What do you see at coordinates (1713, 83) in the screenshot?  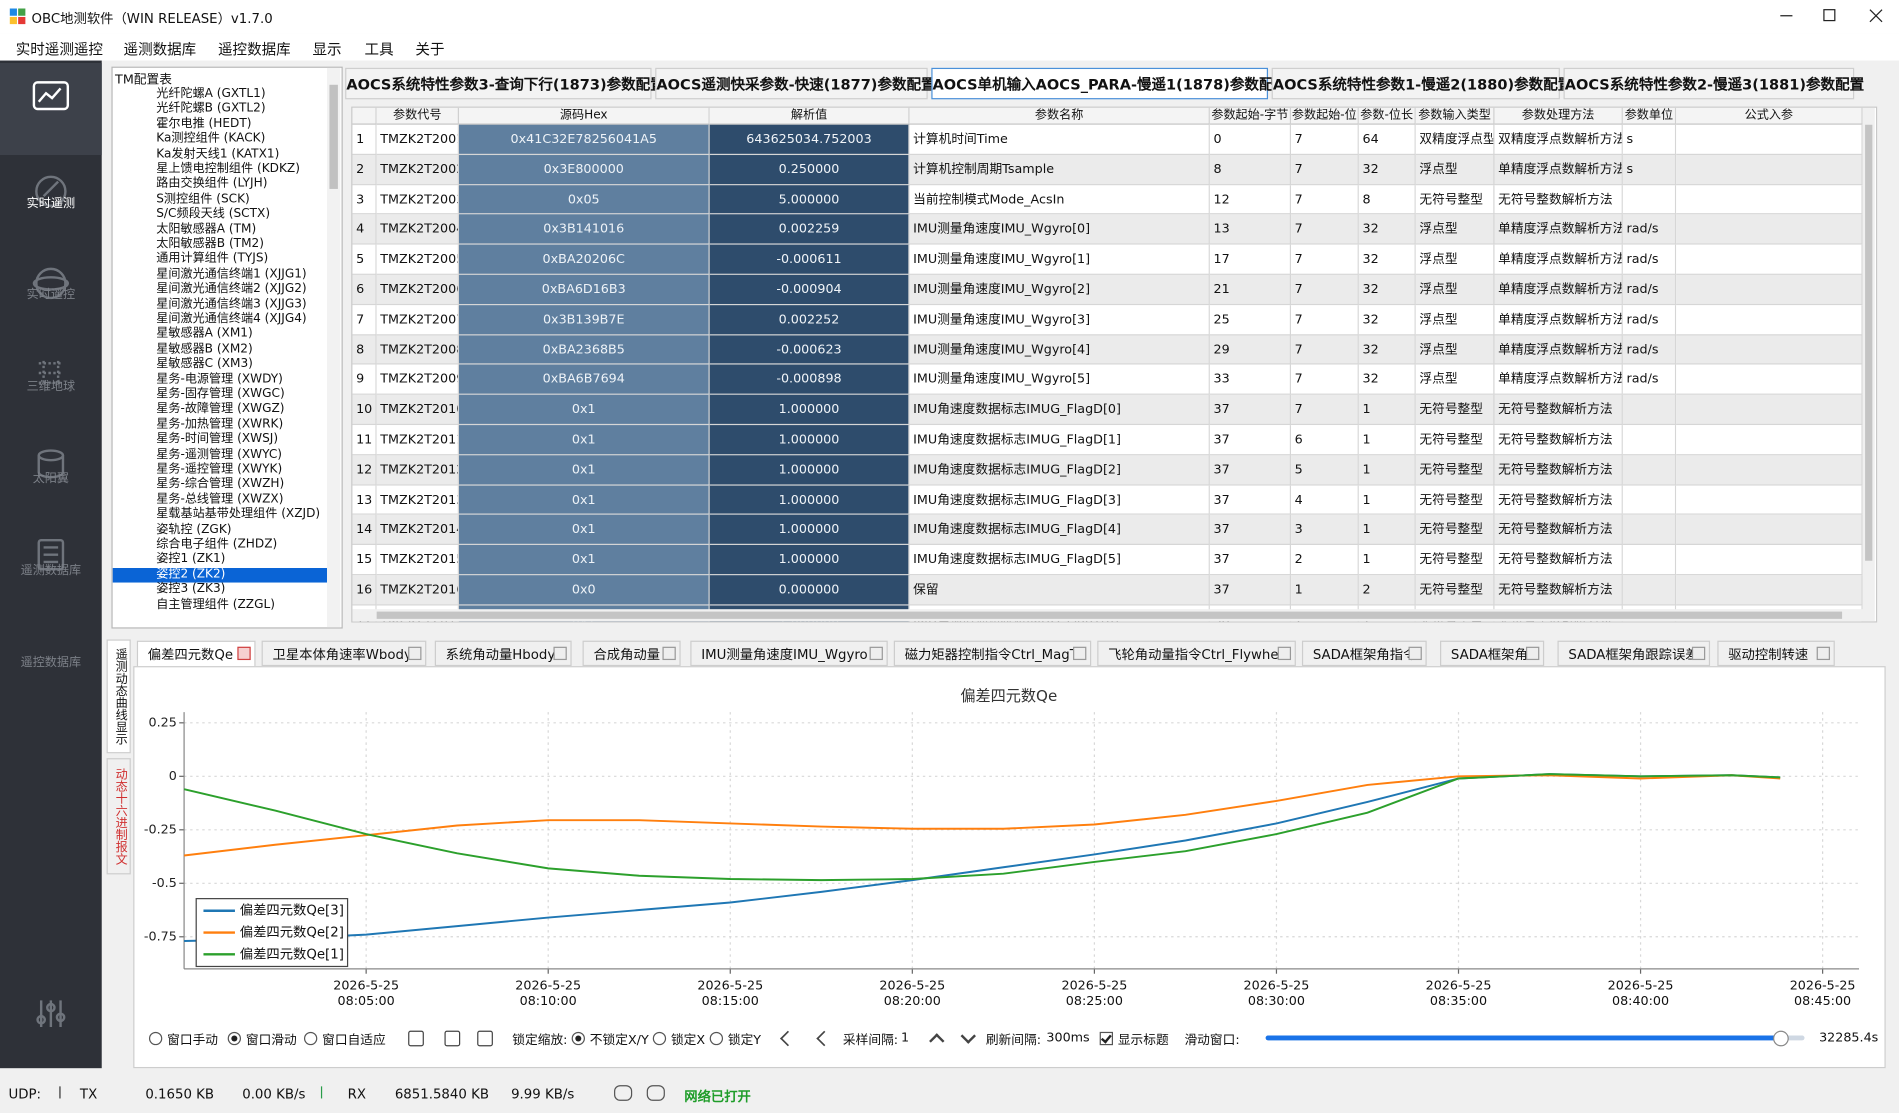 I see `tab: AOCS系统特性参数2-慢遥3(1881)参数配置` at bounding box center [1713, 83].